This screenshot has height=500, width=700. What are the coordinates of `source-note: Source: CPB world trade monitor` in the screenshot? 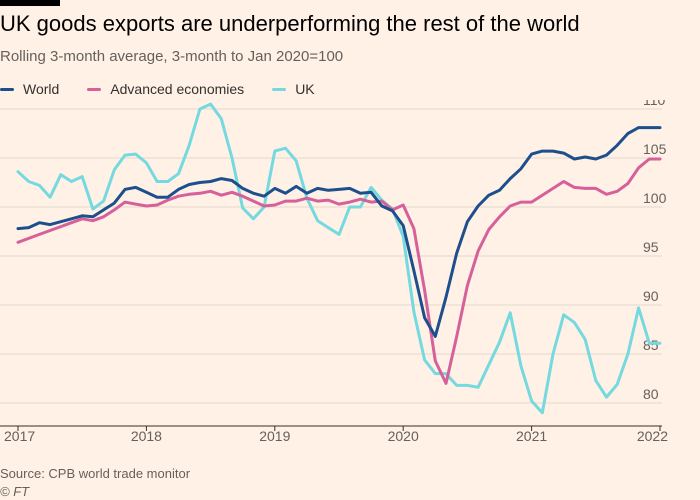 It's located at (95, 473).